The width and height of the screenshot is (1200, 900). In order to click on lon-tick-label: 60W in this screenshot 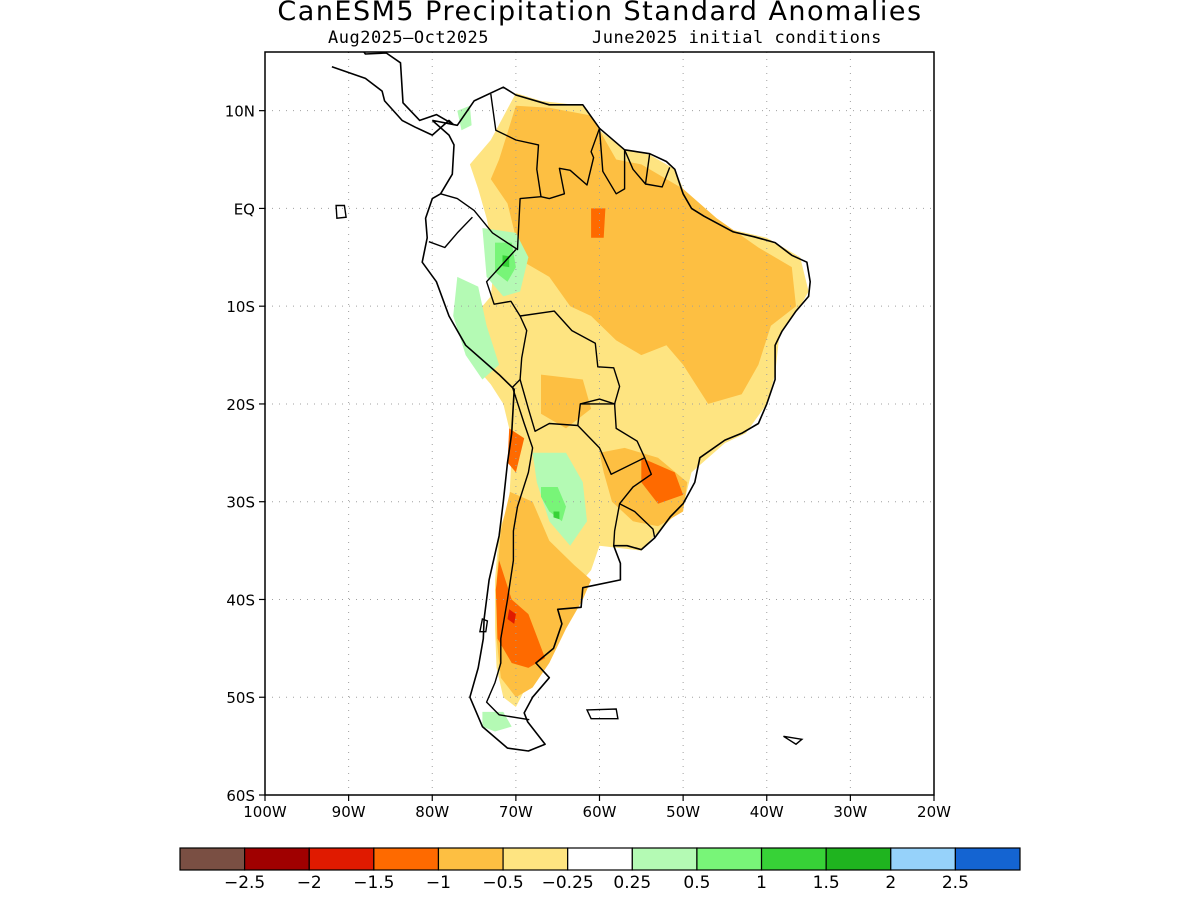, I will do `click(600, 812)`.